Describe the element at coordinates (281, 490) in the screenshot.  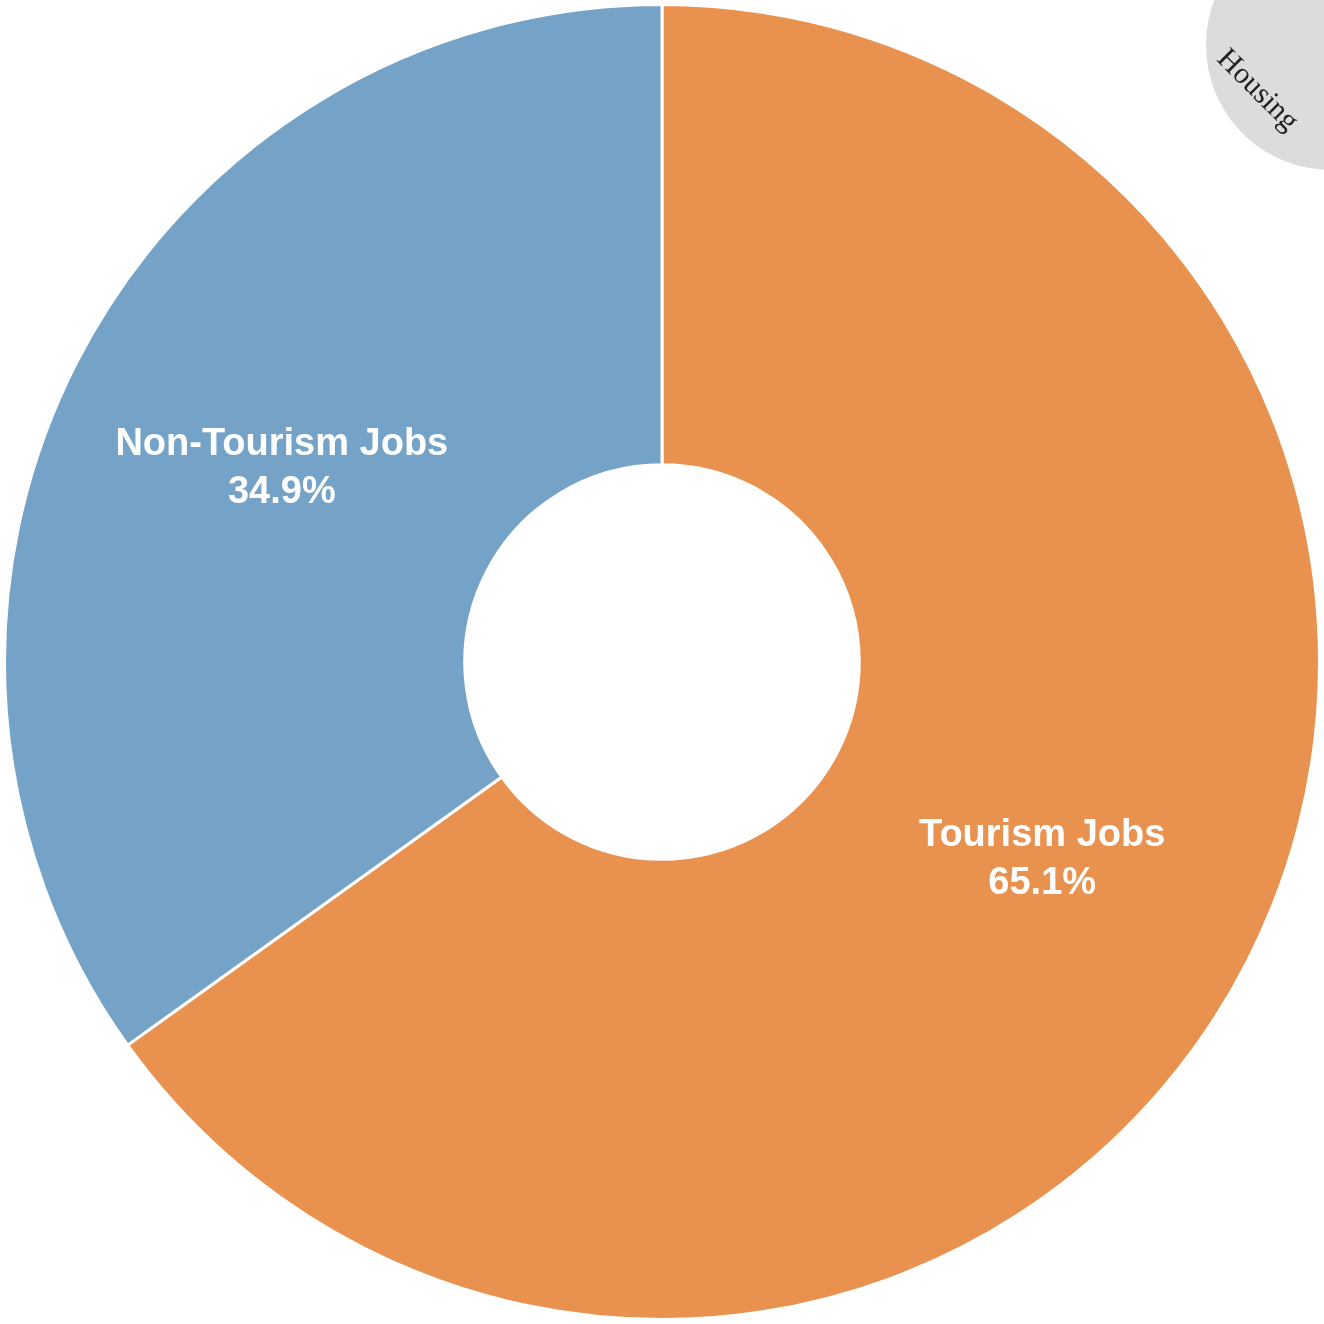
I see `data-label: 34.9%` at that location.